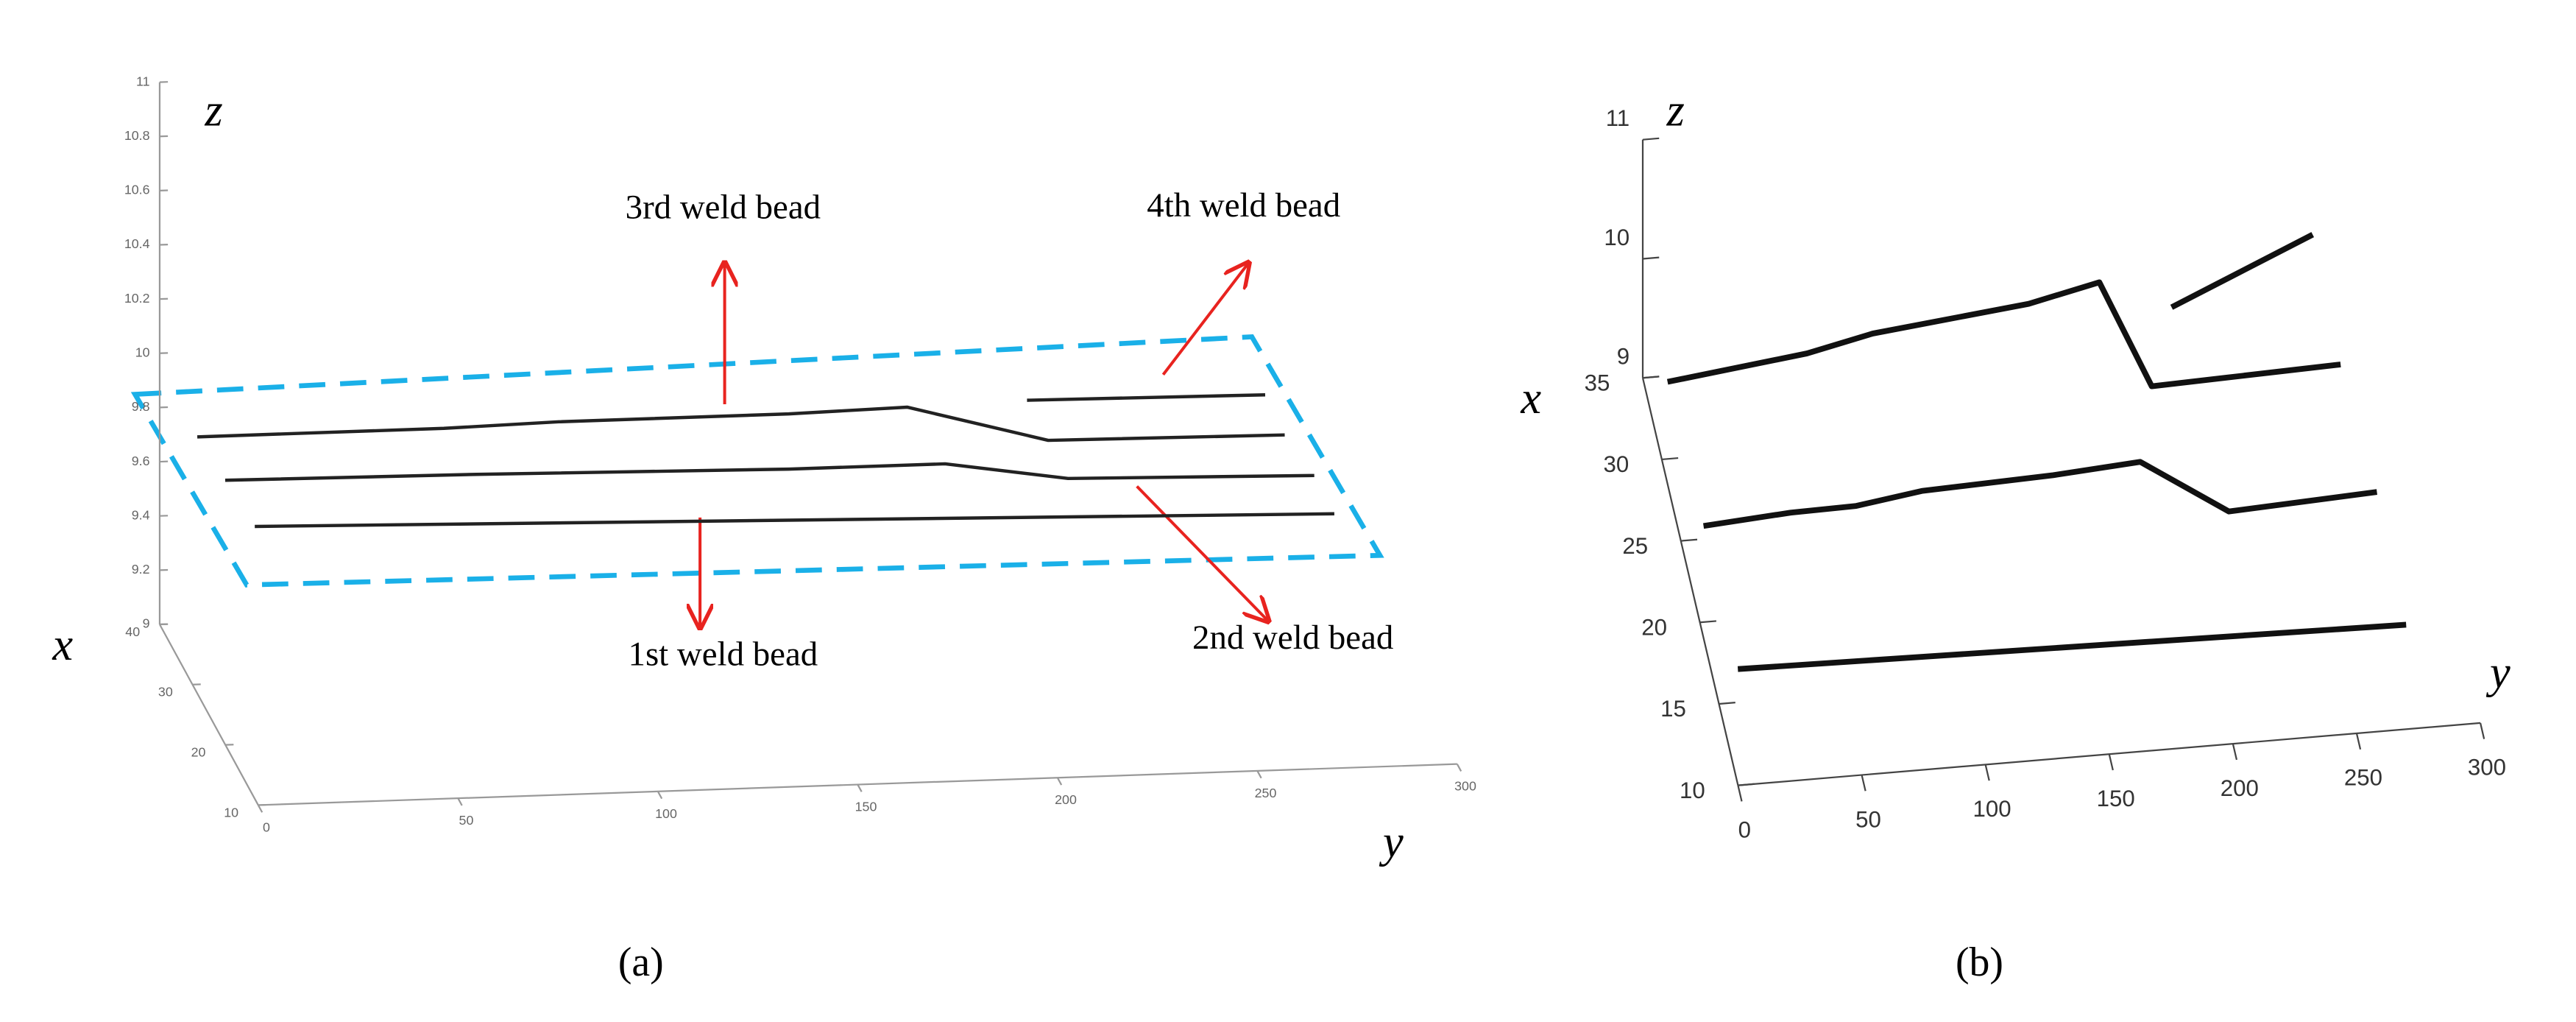 The image size is (2576, 1022). Describe the element at coordinates (1243, 205) in the screenshot. I see `annotation: 4th weld bead` at that location.